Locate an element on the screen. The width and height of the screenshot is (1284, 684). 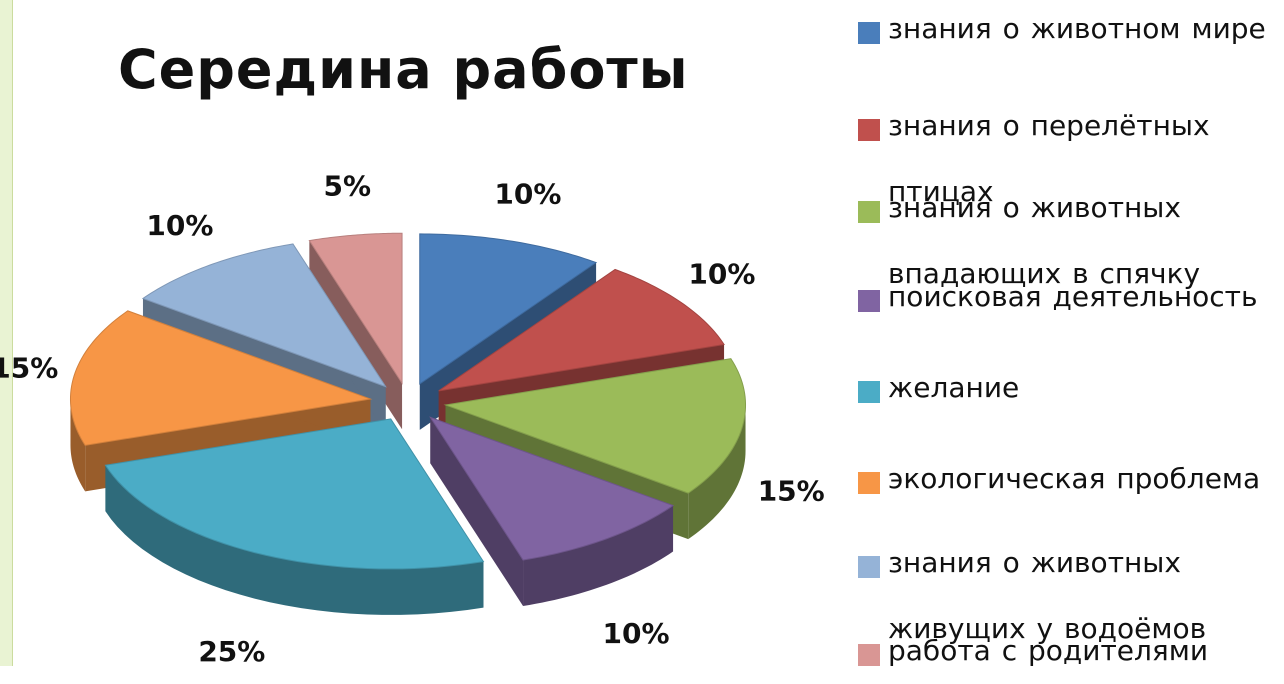
pie-slice-wall is located at coordinates (477, 512).